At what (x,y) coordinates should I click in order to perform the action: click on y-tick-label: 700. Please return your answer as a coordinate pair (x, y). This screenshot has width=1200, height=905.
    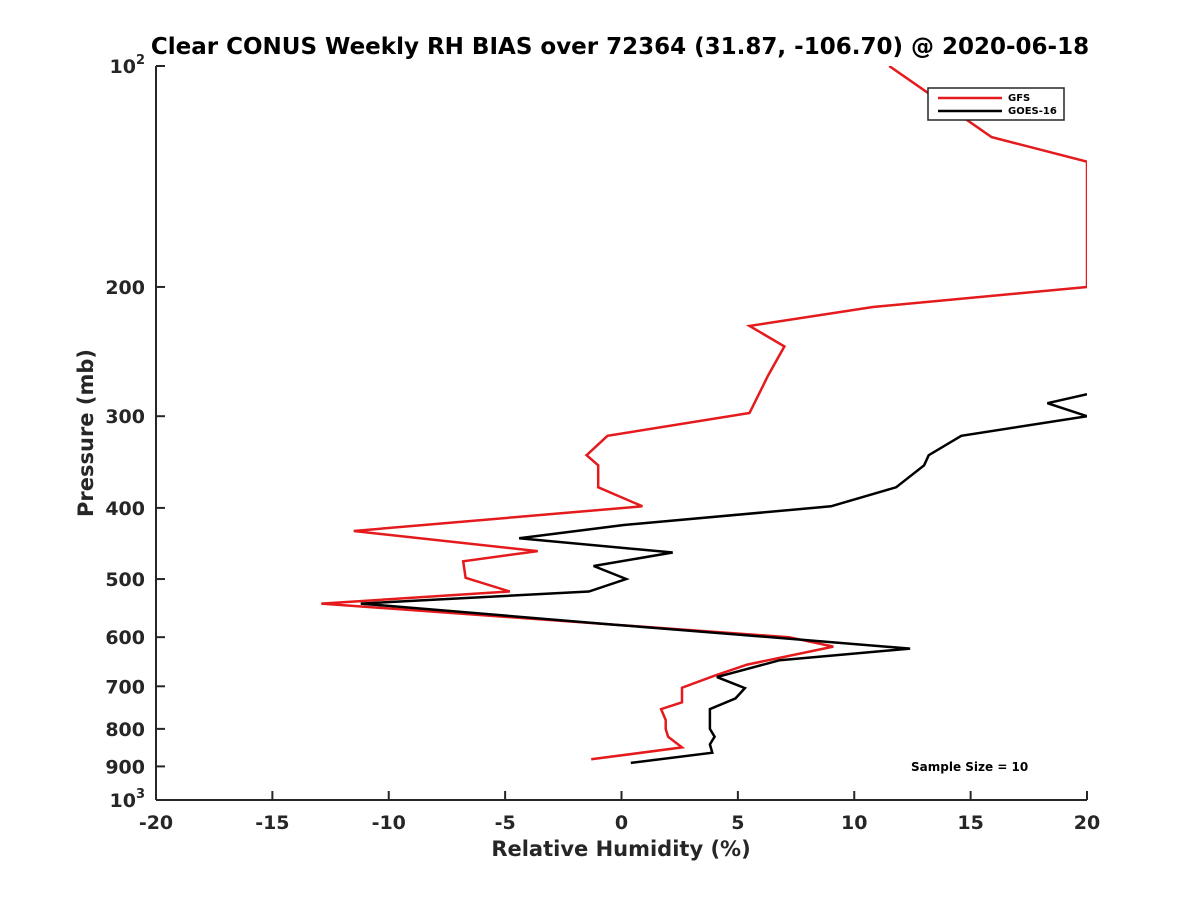
    Looking at the image, I should click on (125, 687).